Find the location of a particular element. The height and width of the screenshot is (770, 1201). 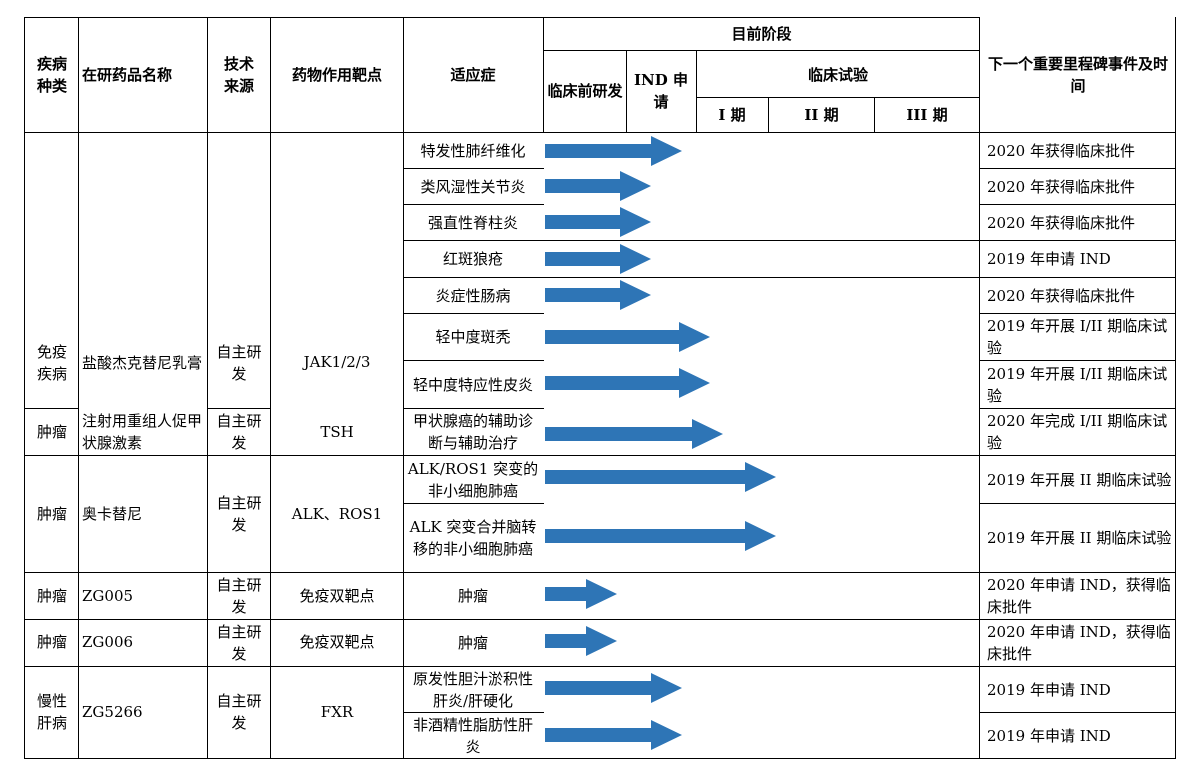

drug-name: 奥卡替尼 is located at coordinates (112, 514).